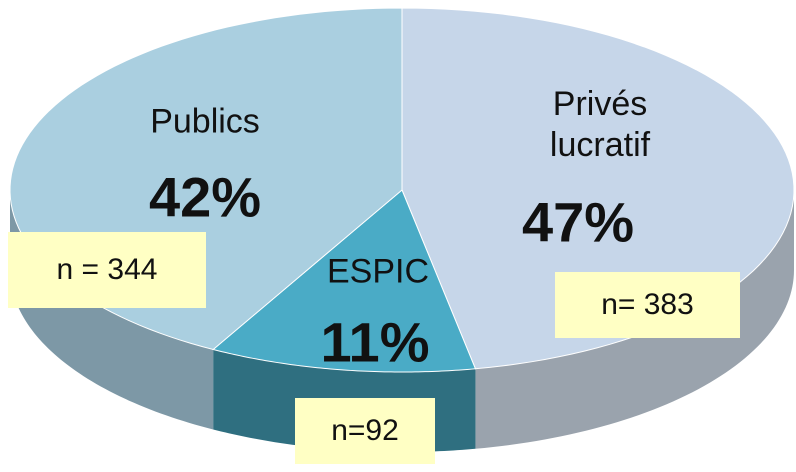  What do you see at coordinates (112, 310) in the screenshot?
I see `pie-side` at bounding box center [112, 310].